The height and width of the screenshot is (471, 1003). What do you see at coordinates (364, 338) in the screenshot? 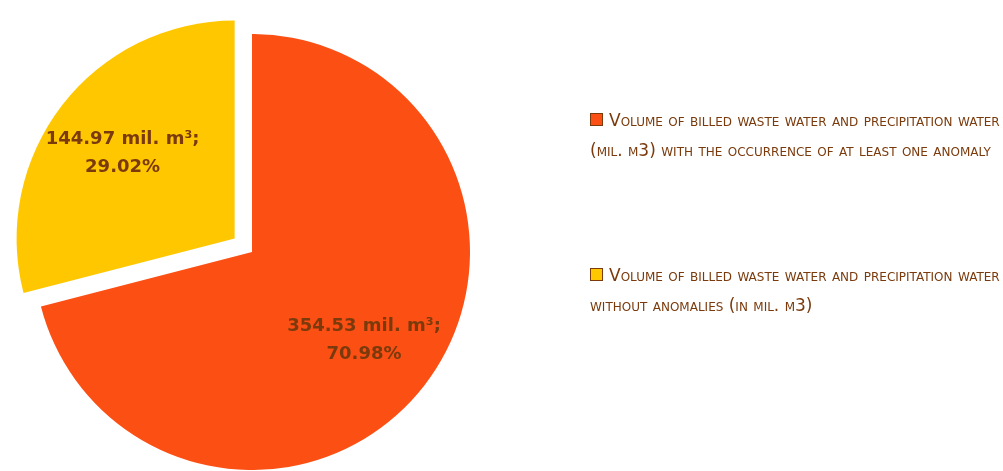
I see `data-label: 354.53 mil. m³; 70.98%` at bounding box center [364, 338].